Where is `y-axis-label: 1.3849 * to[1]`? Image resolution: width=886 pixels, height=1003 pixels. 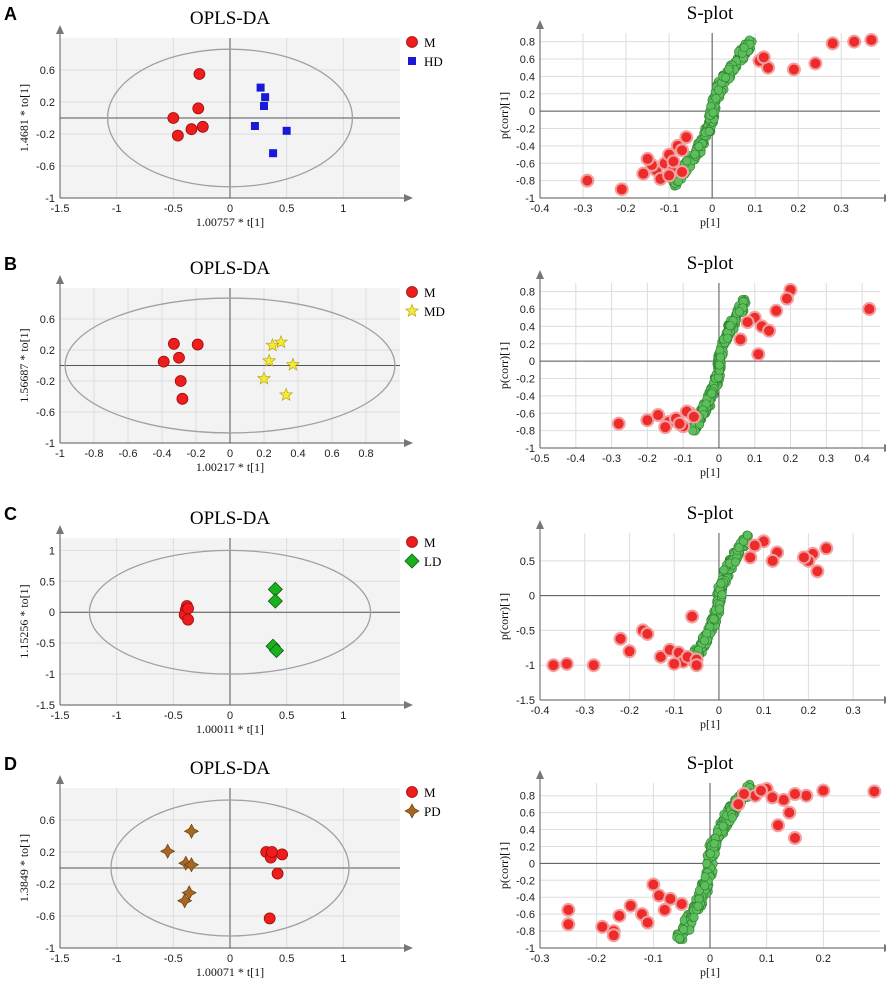
y-axis-label: 1.3849 * to[1] is located at coordinates (24, 868).